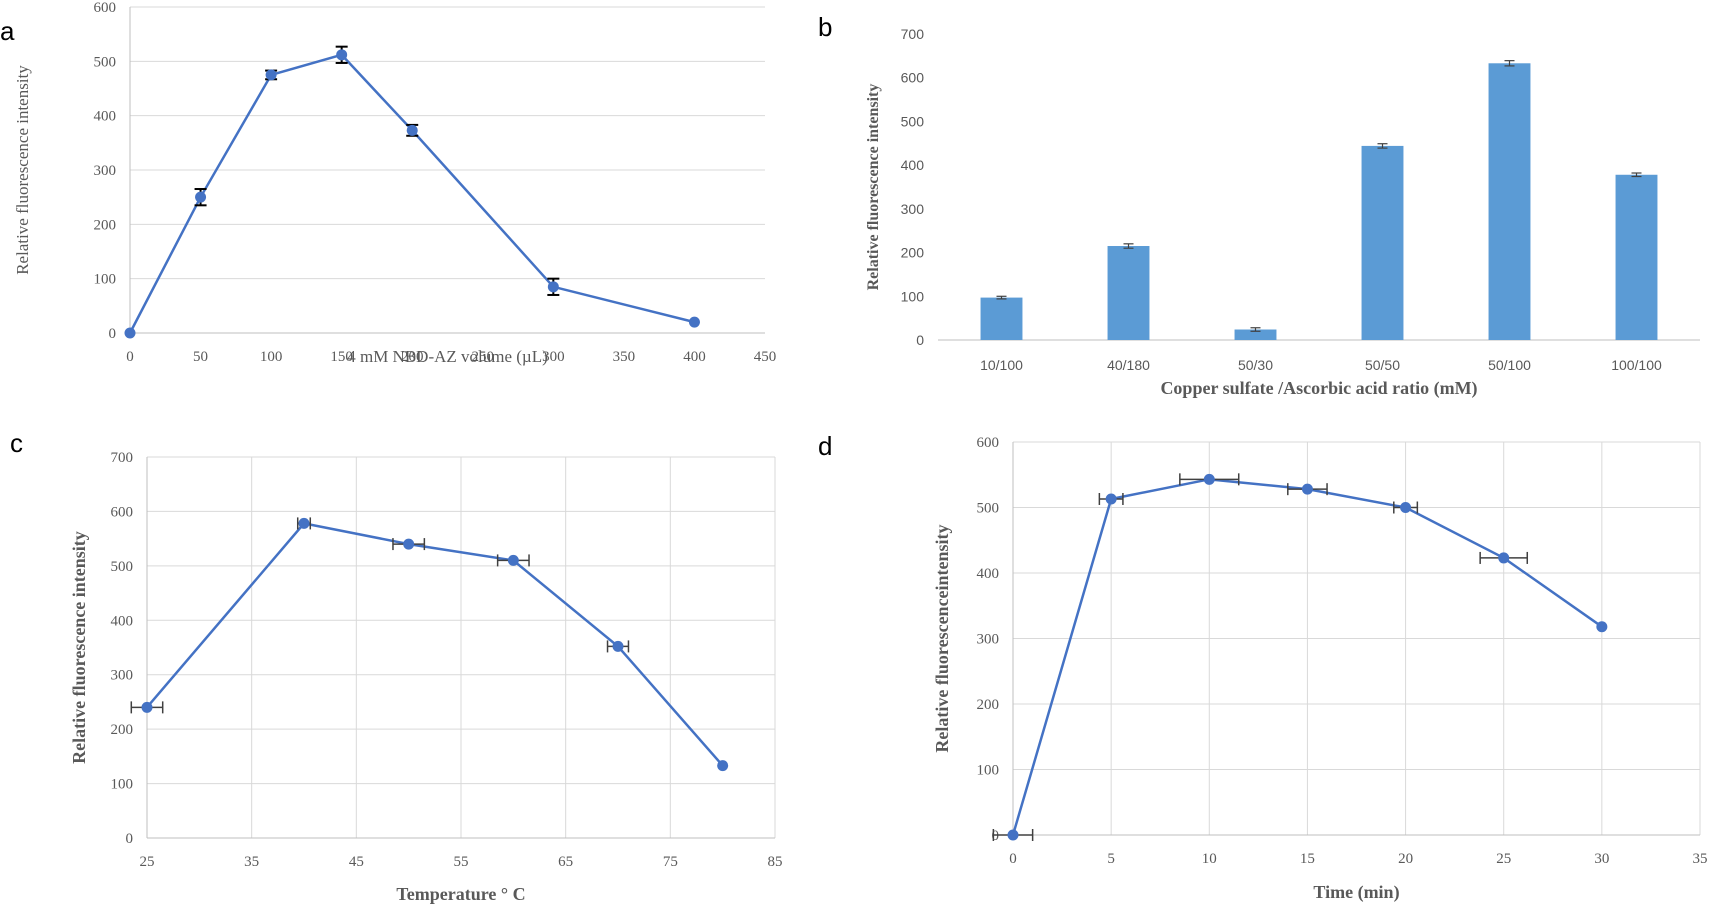 This screenshot has width=1716, height=912. Describe the element at coordinates (200, 357) in the screenshot. I see `x-tick-label: 50` at that location.